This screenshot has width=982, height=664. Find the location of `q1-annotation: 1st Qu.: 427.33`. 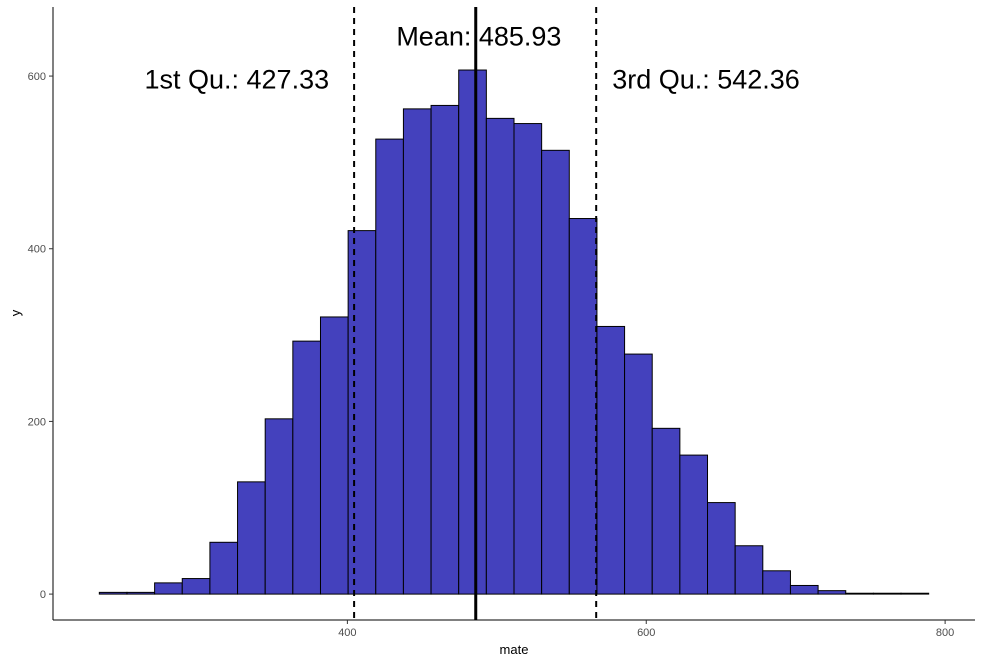

q1-annotation: 1st Qu.: 427.33 is located at coordinates (236, 80).